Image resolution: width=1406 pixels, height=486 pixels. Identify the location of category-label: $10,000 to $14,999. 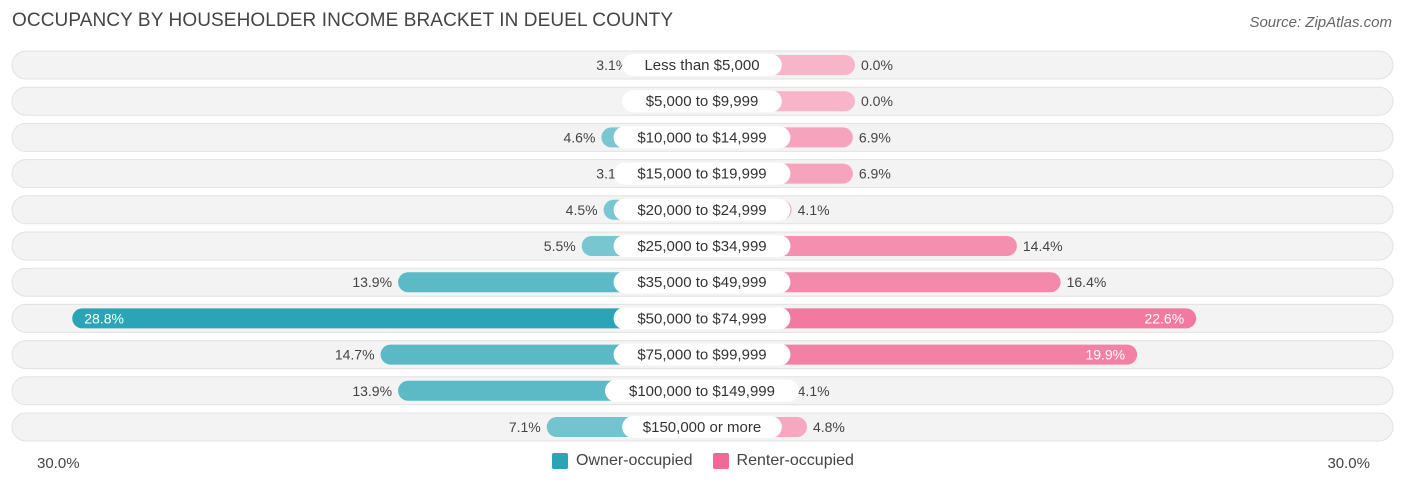
(701, 137).